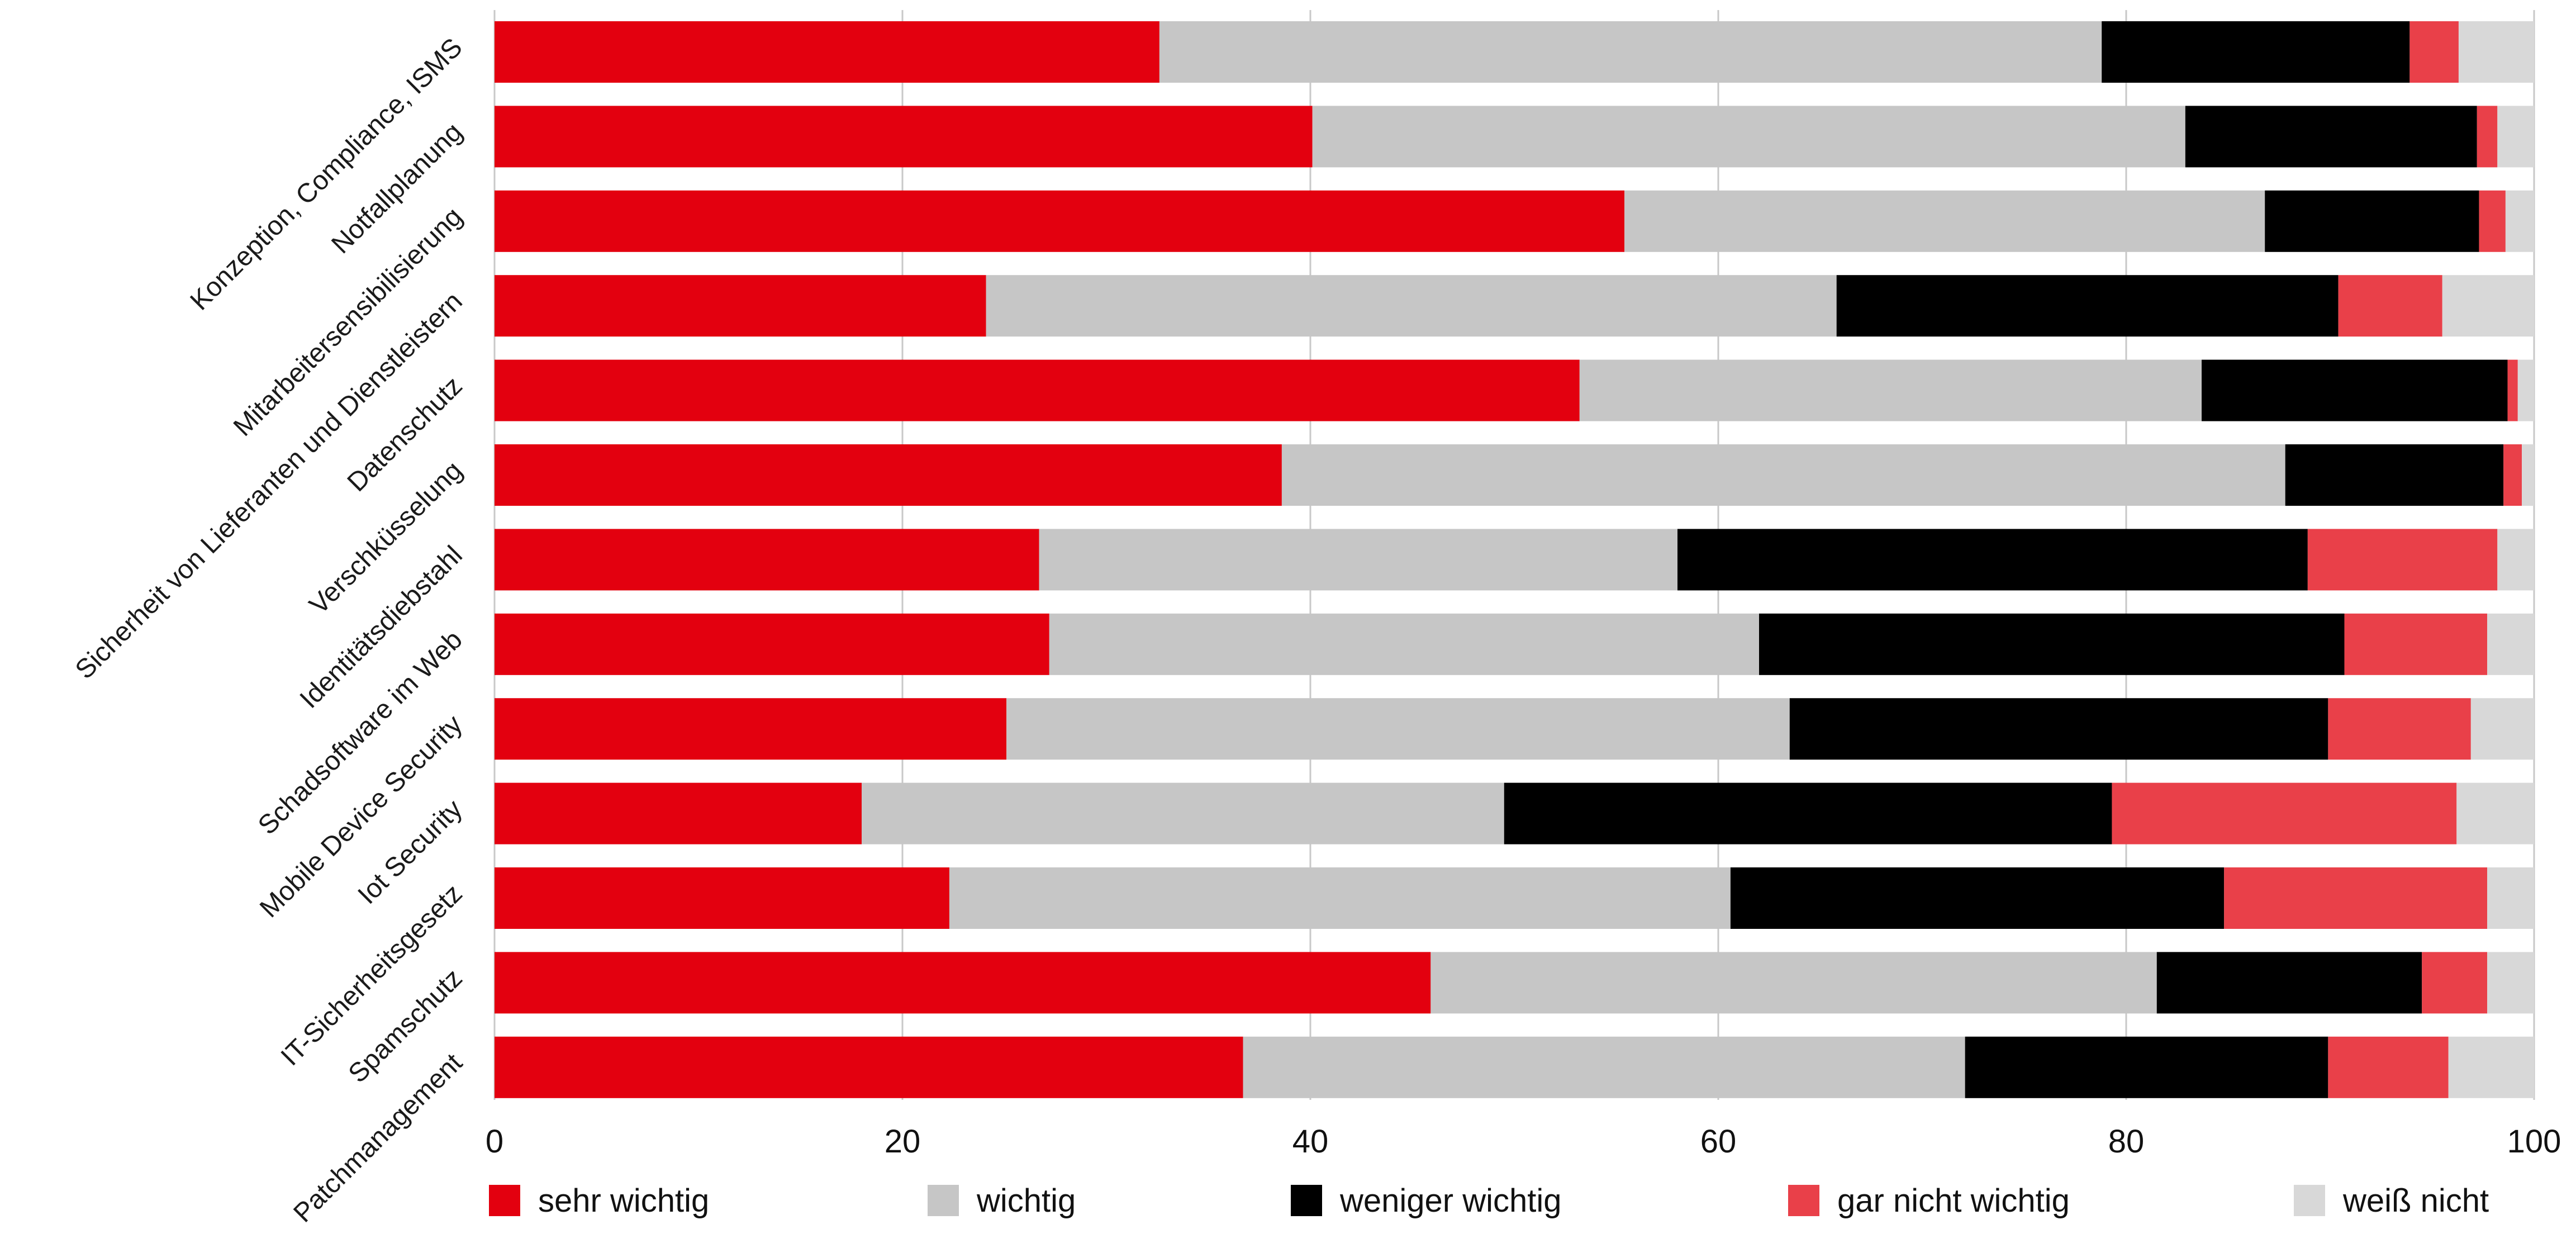 The image size is (2576, 1248). I want to click on x-tick-label: 60, so click(1719, 1141).